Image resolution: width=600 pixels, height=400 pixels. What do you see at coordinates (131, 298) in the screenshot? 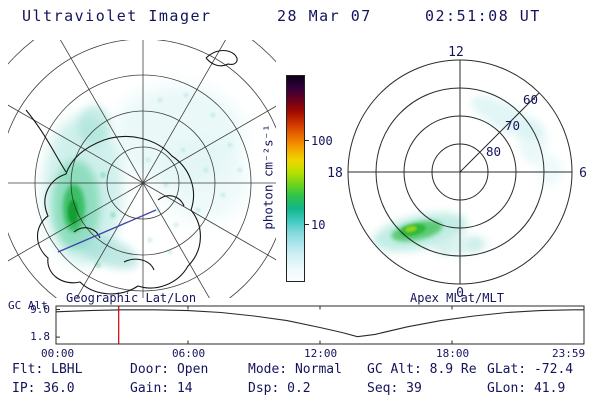
I see `geo-caption: Geographic Lat/Lon` at bounding box center [131, 298].